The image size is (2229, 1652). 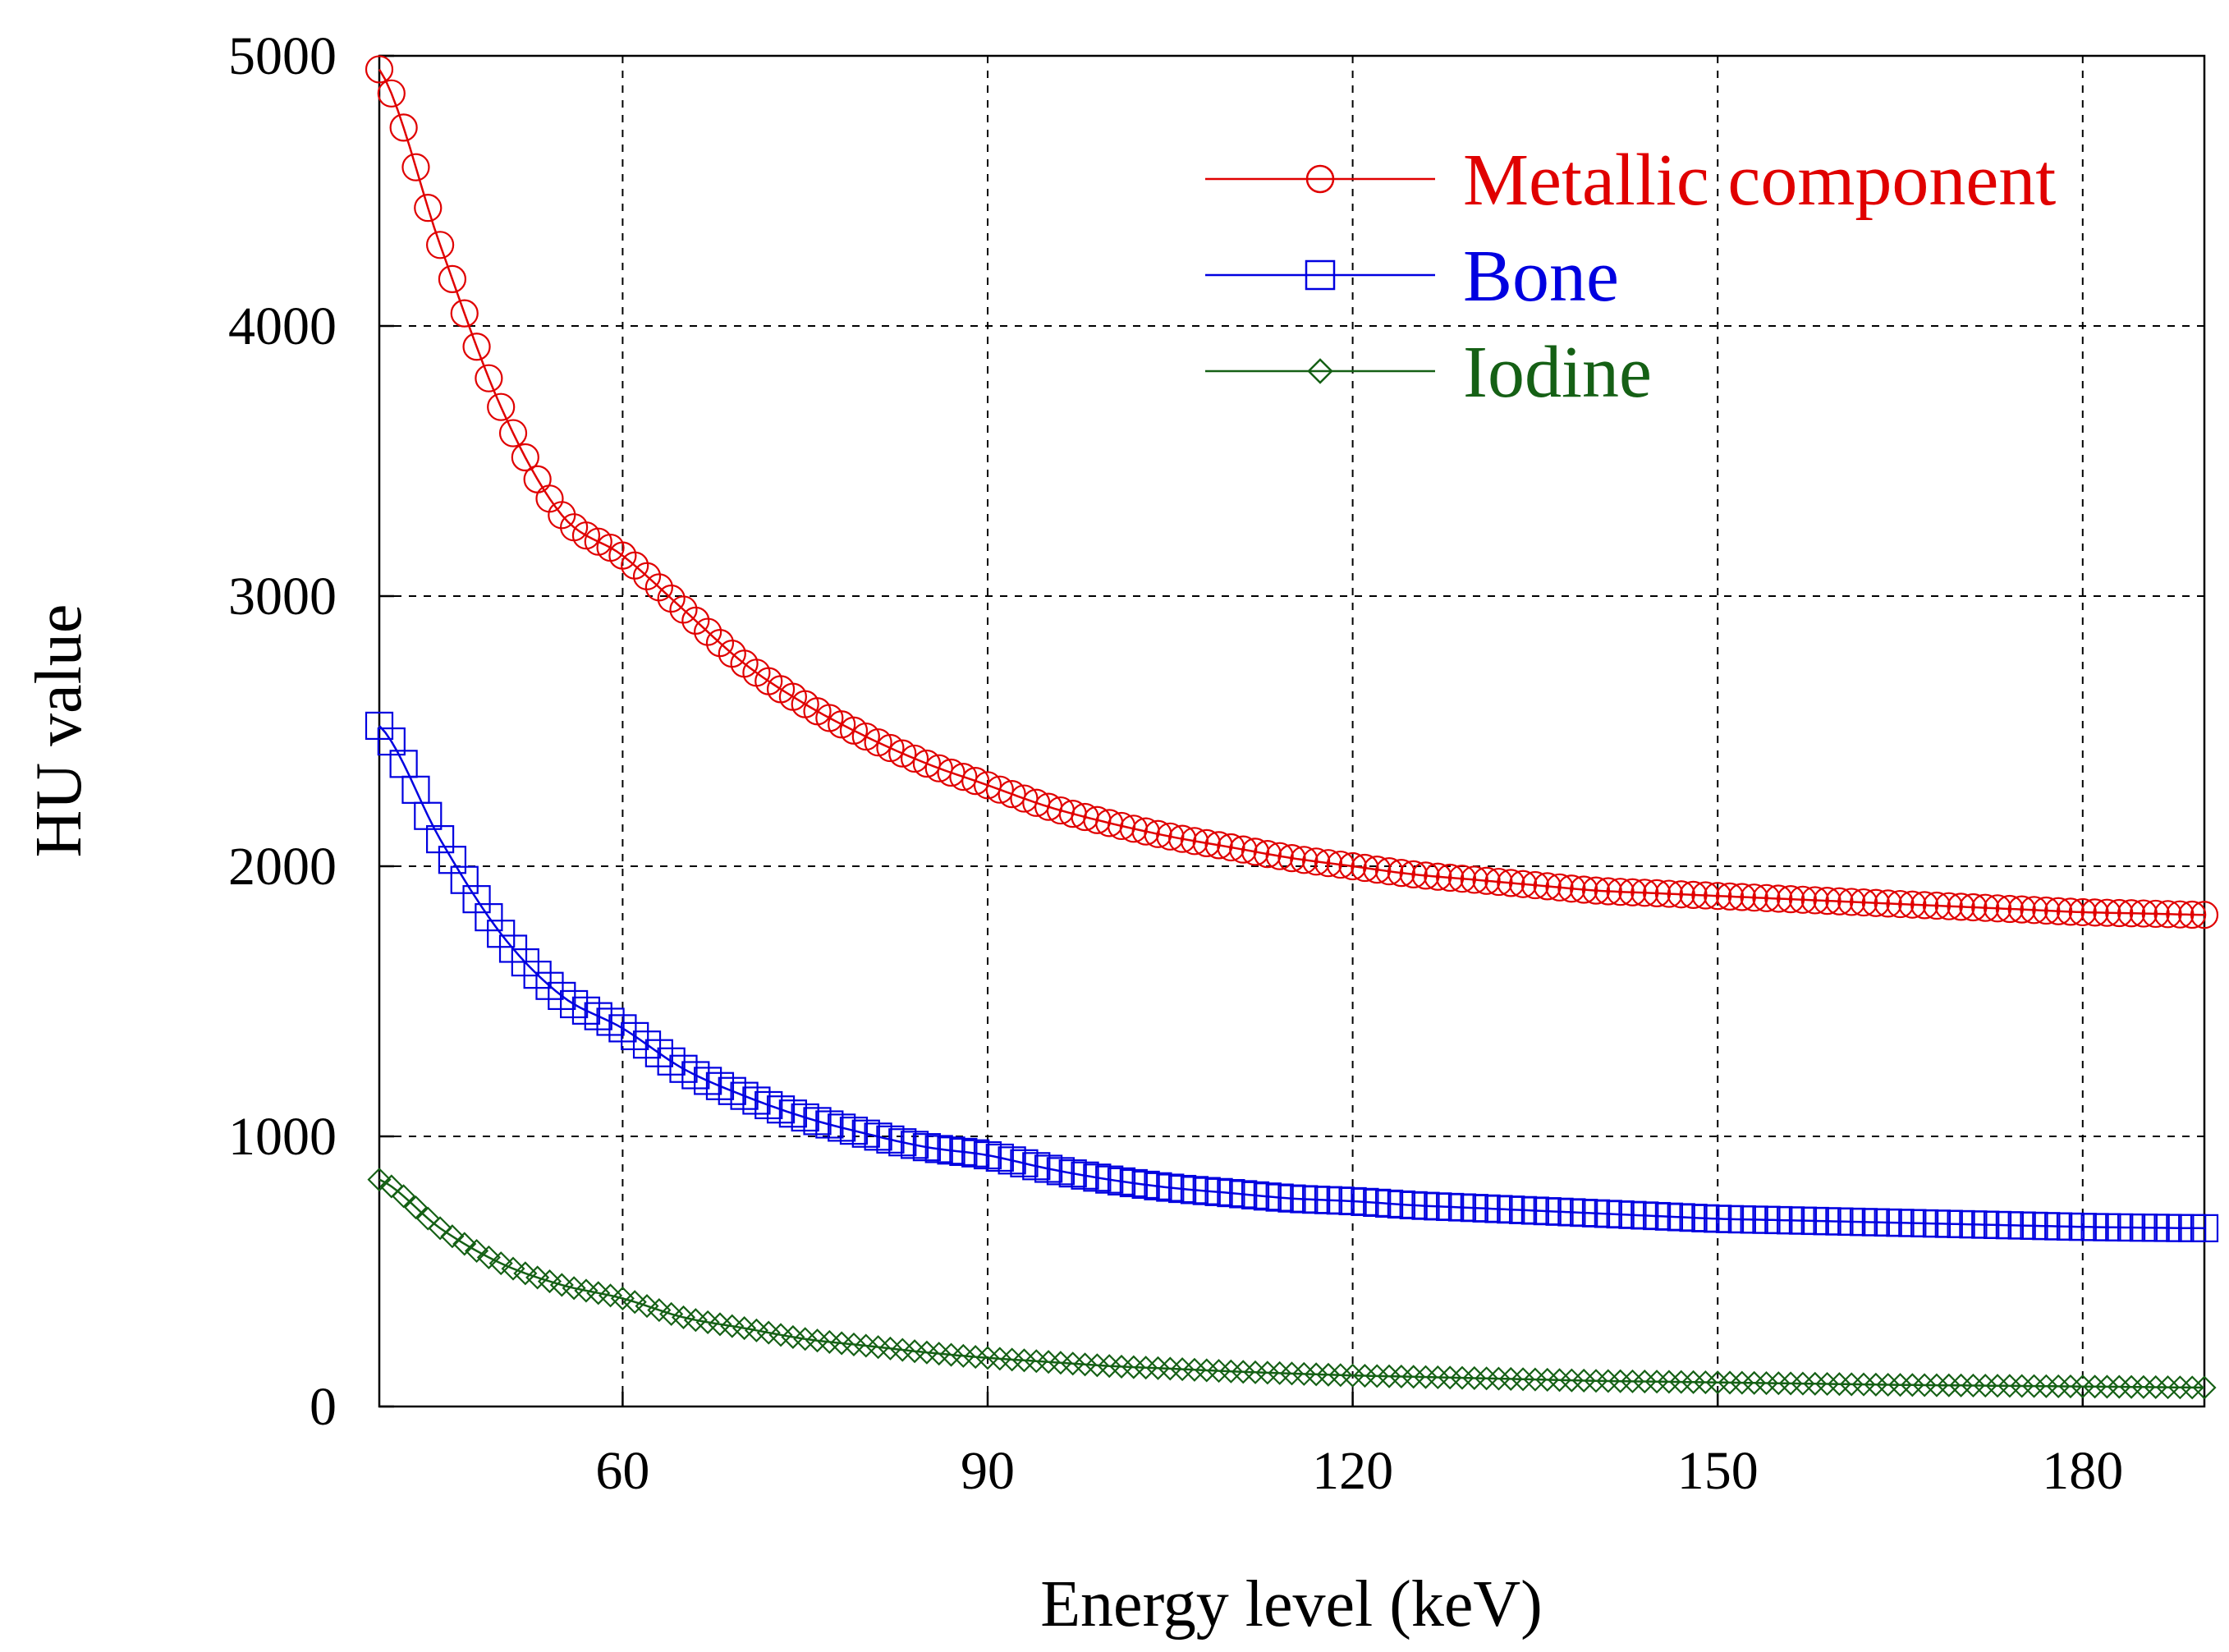 What do you see at coordinates (1320, 179) in the screenshot?
I see `legend-marker-circle` at bounding box center [1320, 179].